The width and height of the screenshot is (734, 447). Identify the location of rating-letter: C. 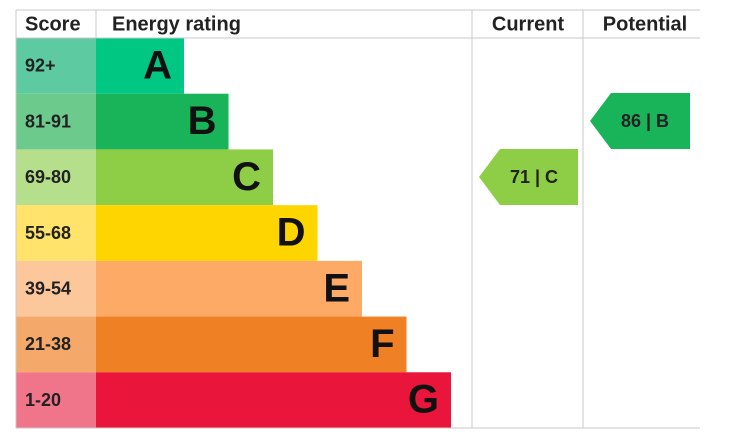
(246, 177).